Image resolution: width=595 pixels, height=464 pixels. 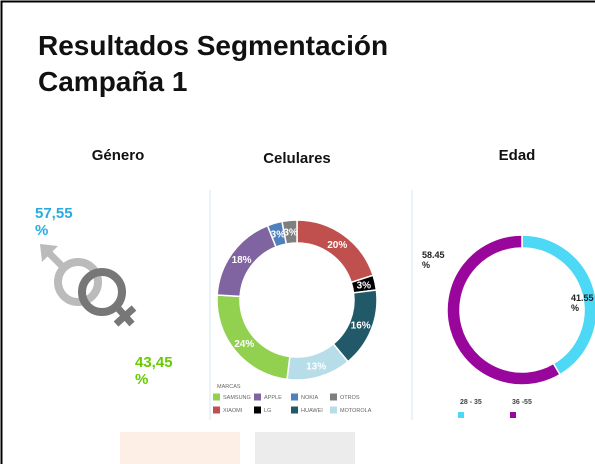 What do you see at coordinates (154, 371) in the screenshot?
I see `value-label: 43,45 %` at bounding box center [154, 371].